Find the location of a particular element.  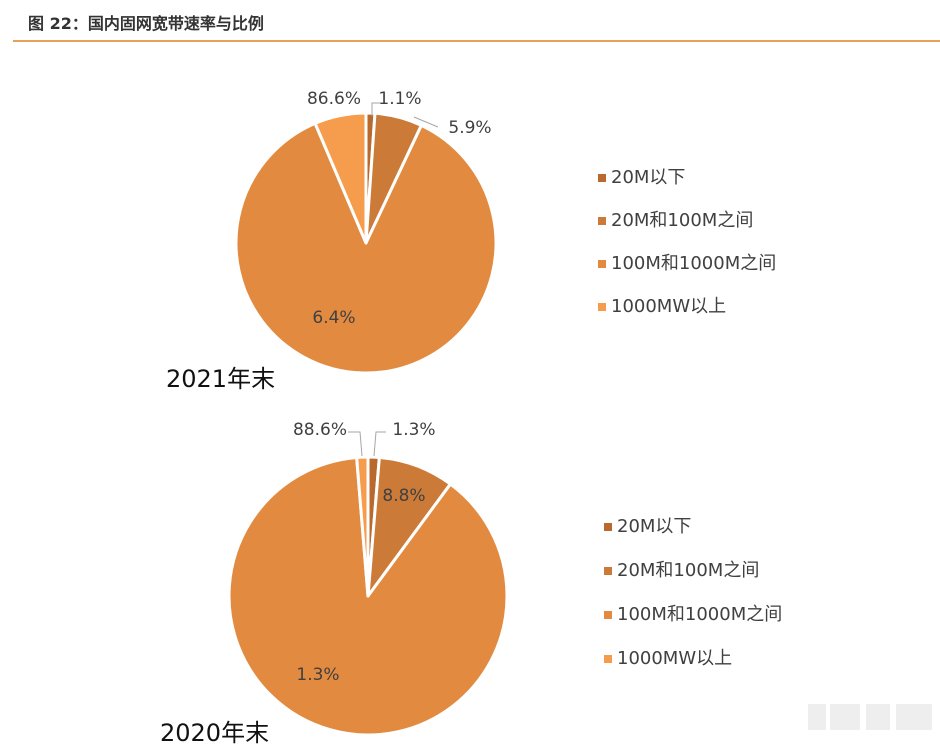

pie-title: 2021年末 is located at coordinates (220, 379).